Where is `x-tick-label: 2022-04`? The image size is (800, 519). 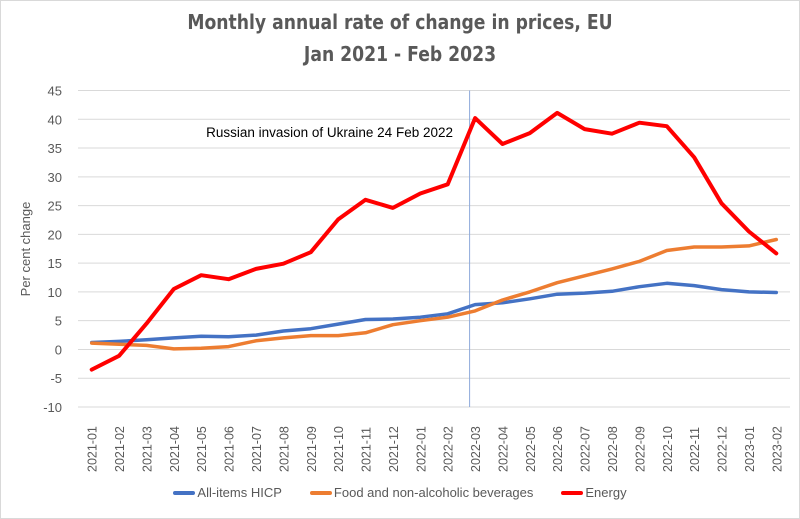
x-tick-label: 2022-04 is located at coordinates (503, 449).